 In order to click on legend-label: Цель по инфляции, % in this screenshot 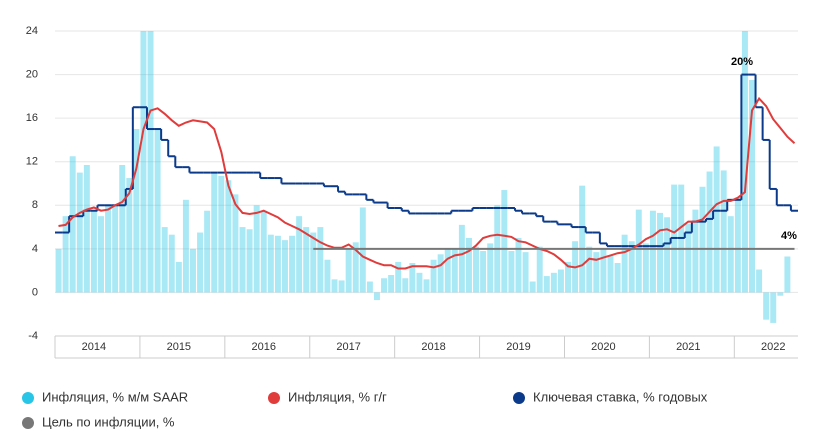, I will do `click(108, 421)`.